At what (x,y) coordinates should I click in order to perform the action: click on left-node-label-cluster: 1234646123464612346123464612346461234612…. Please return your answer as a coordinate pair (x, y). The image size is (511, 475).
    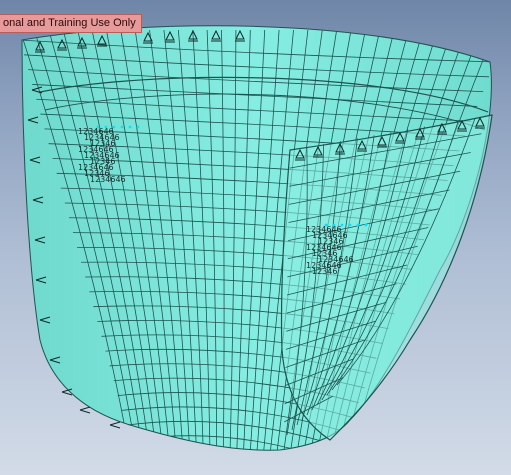
    Looking at the image, I should click on (109, 154).